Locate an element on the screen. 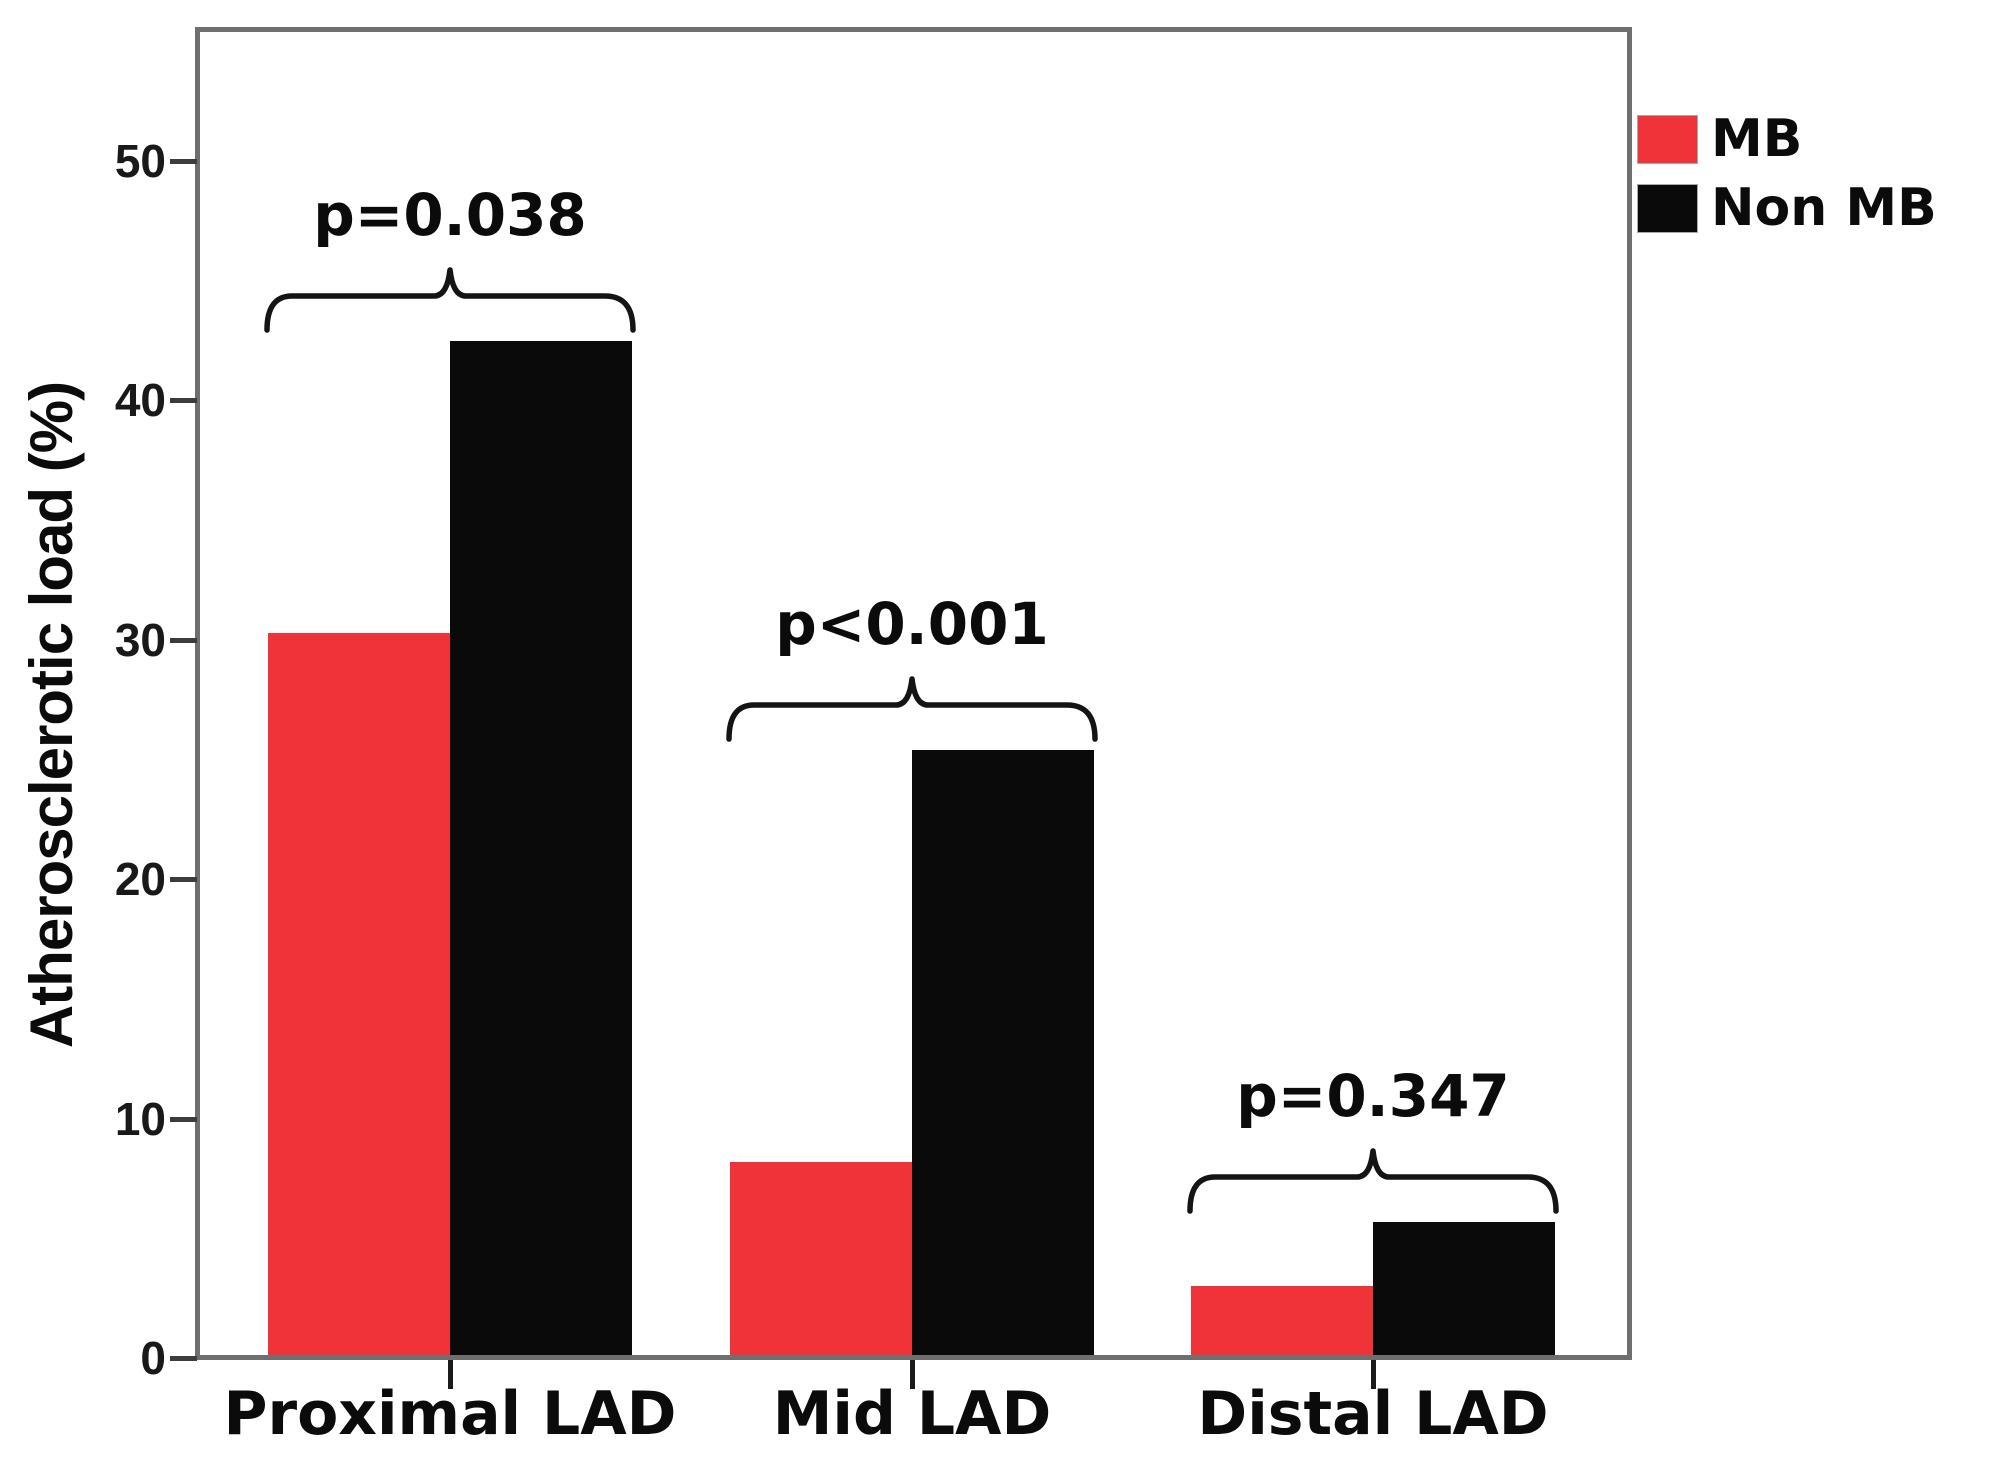 This screenshot has height=1460, width=1989. legend: MB Non MB is located at coordinates (1787, 182).